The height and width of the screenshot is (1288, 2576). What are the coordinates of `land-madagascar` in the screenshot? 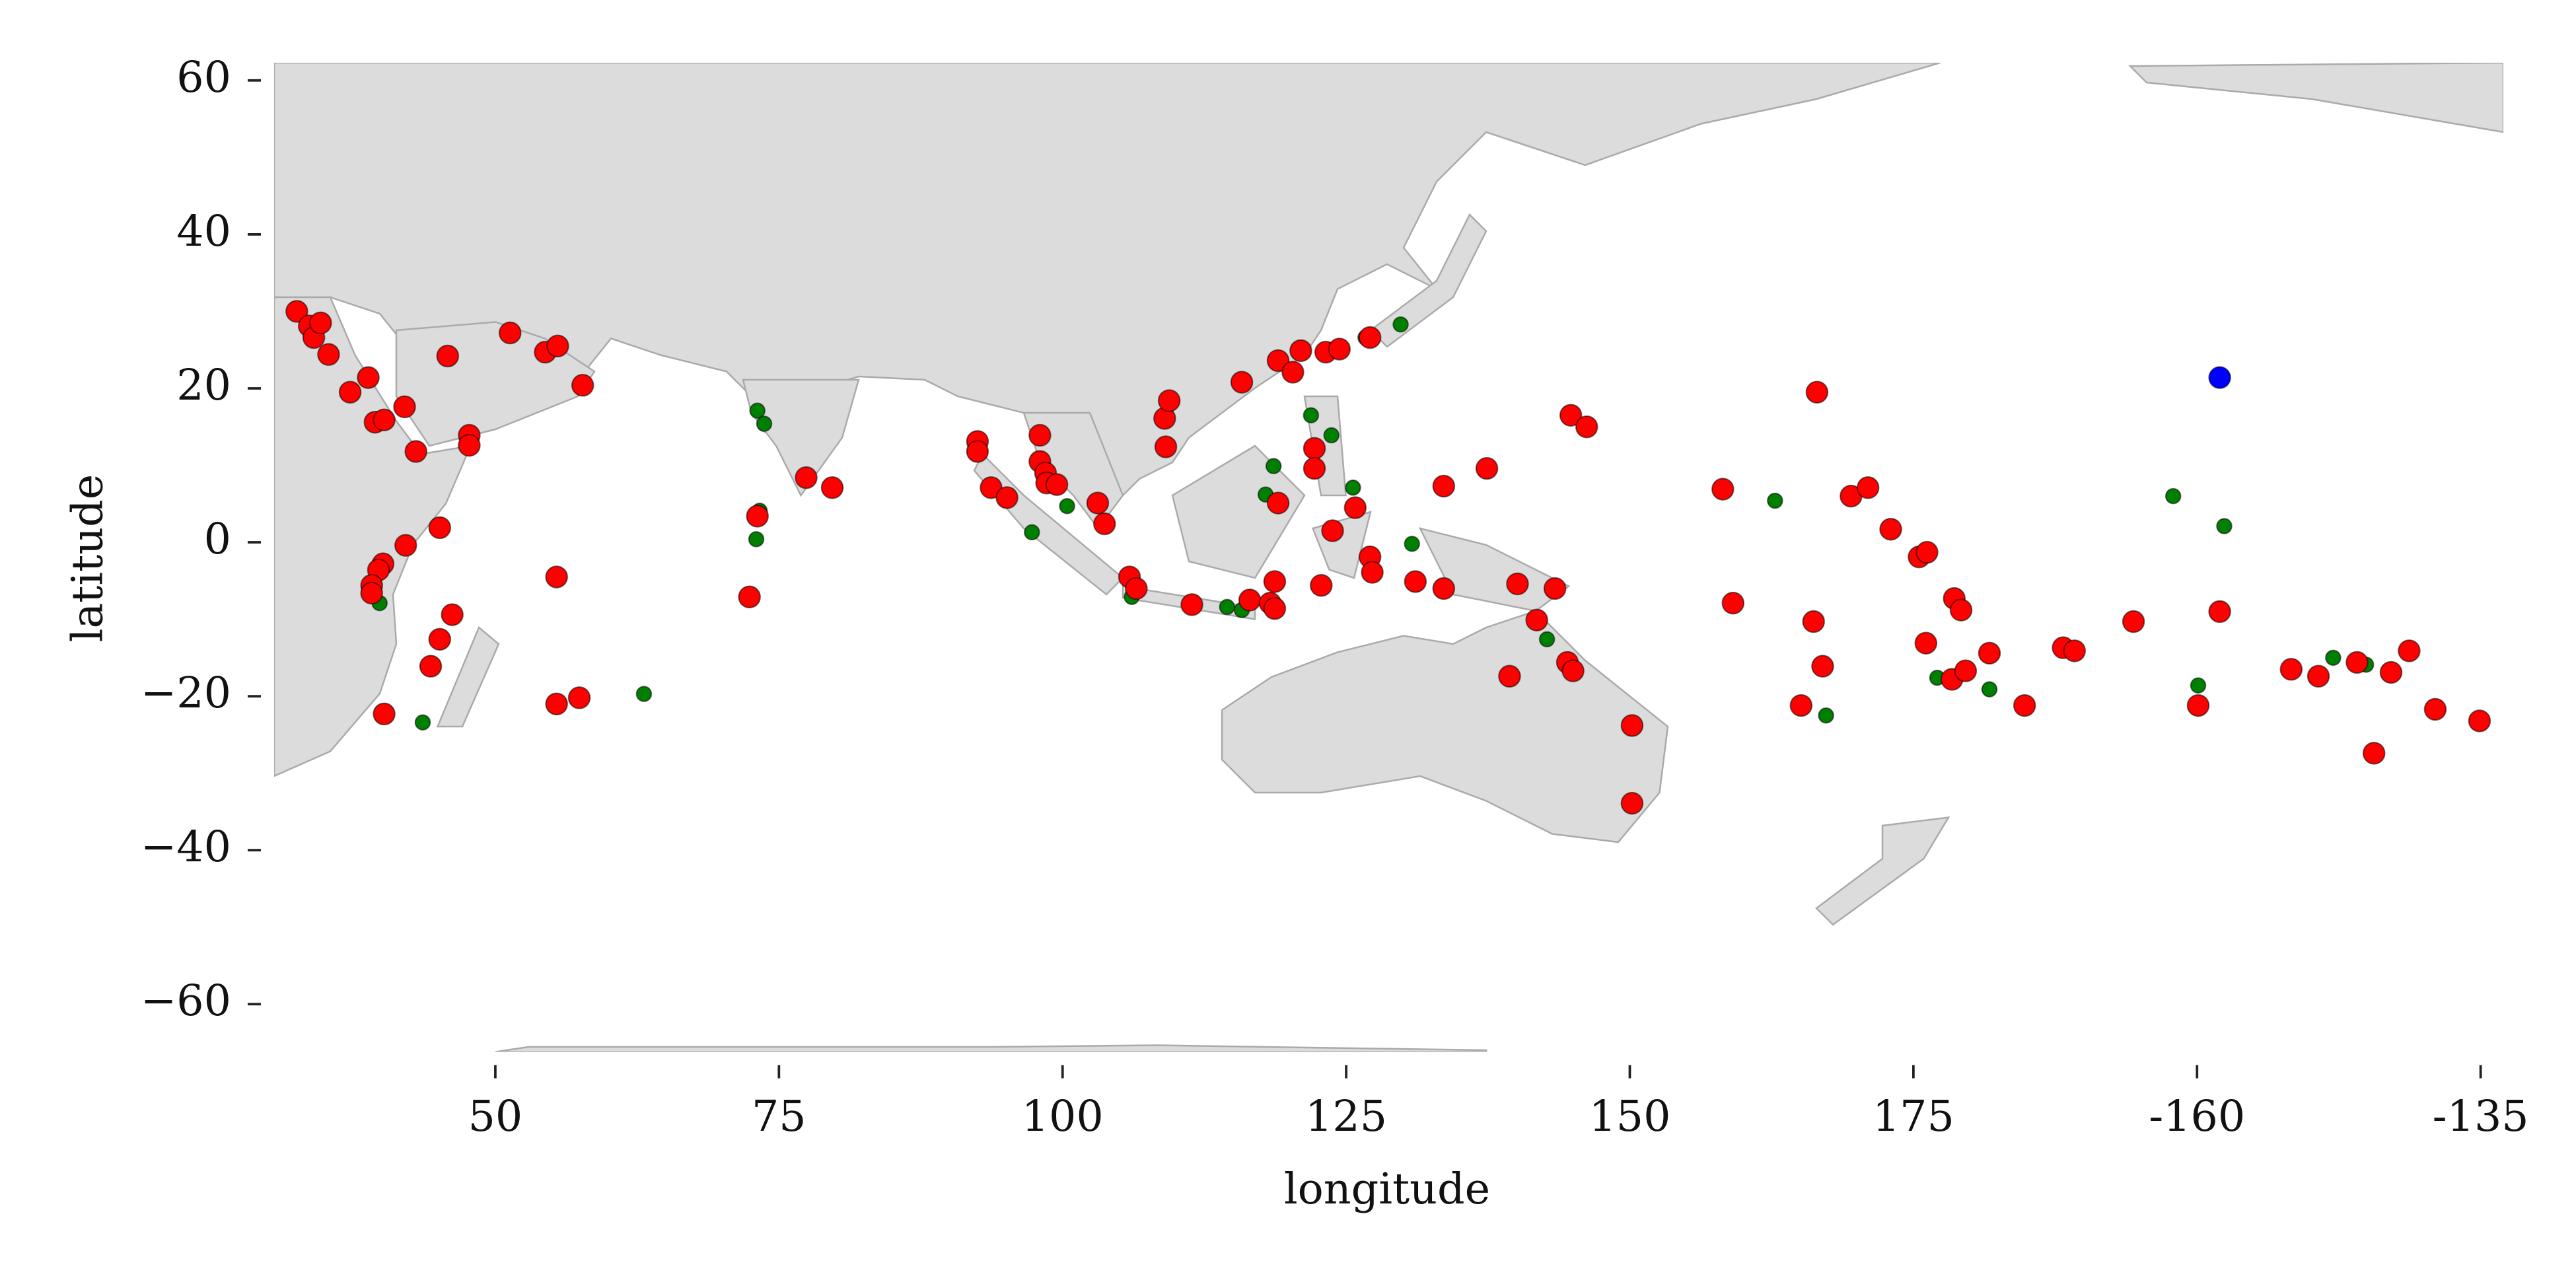 It's located at (468, 677).